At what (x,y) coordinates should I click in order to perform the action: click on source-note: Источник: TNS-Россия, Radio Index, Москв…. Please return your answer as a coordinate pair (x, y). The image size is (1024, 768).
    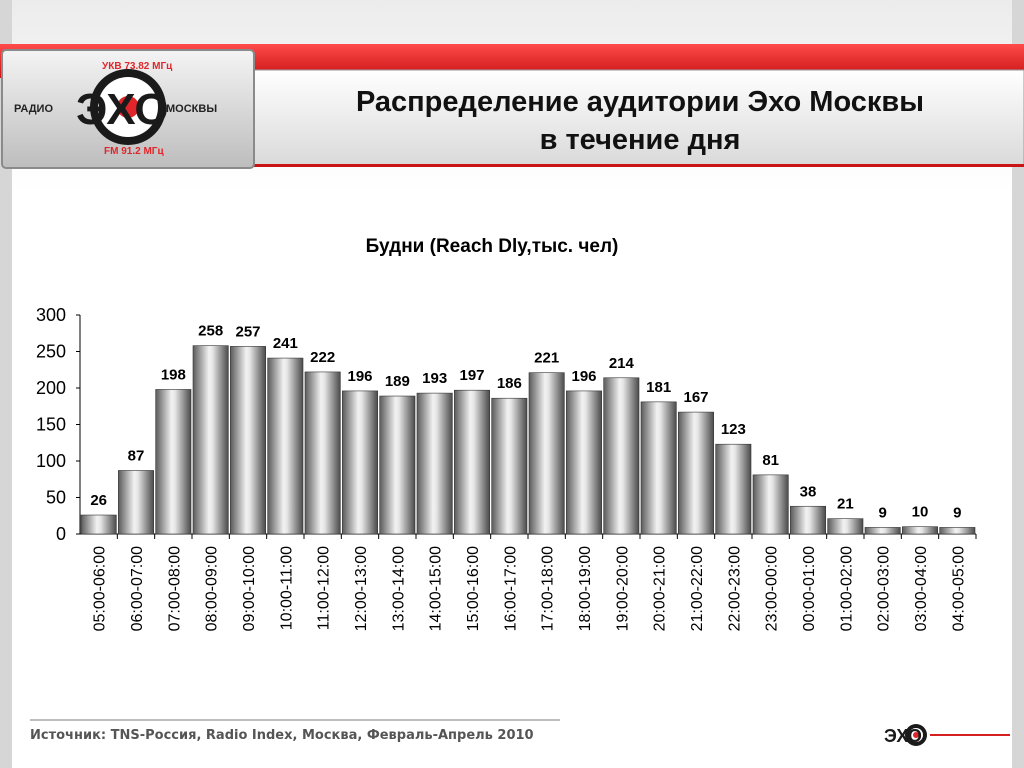
    Looking at the image, I should click on (282, 735).